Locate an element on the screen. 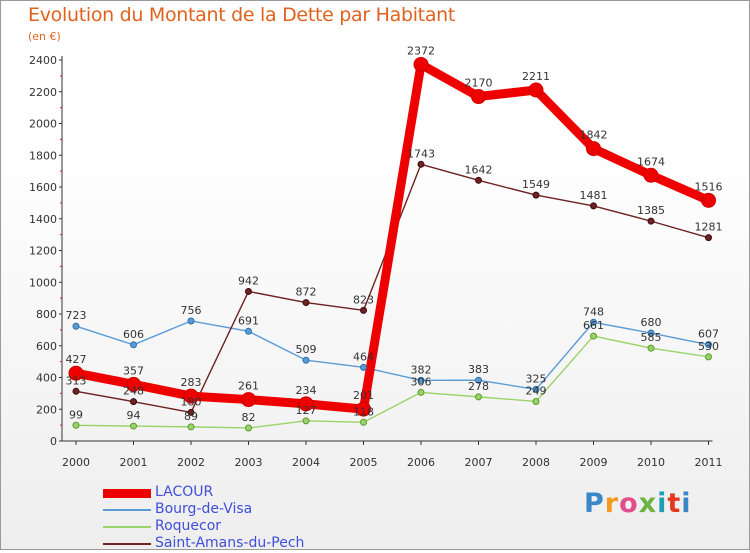 Image resolution: width=750 pixels, height=553 pixels. x-tick-label: 2001 is located at coordinates (134, 462).